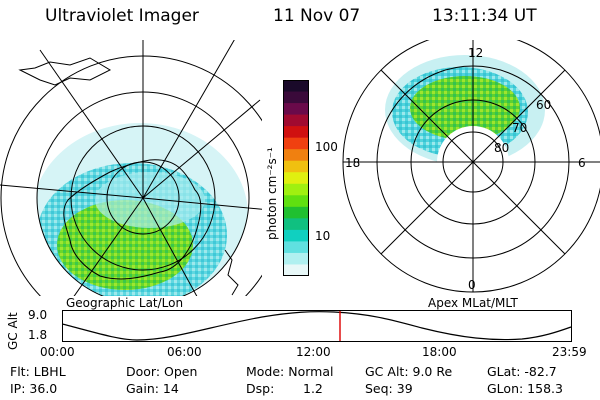  Describe the element at coordinates (162, 371) in the screenshot. I see `door-info: Door: Open` at that location.